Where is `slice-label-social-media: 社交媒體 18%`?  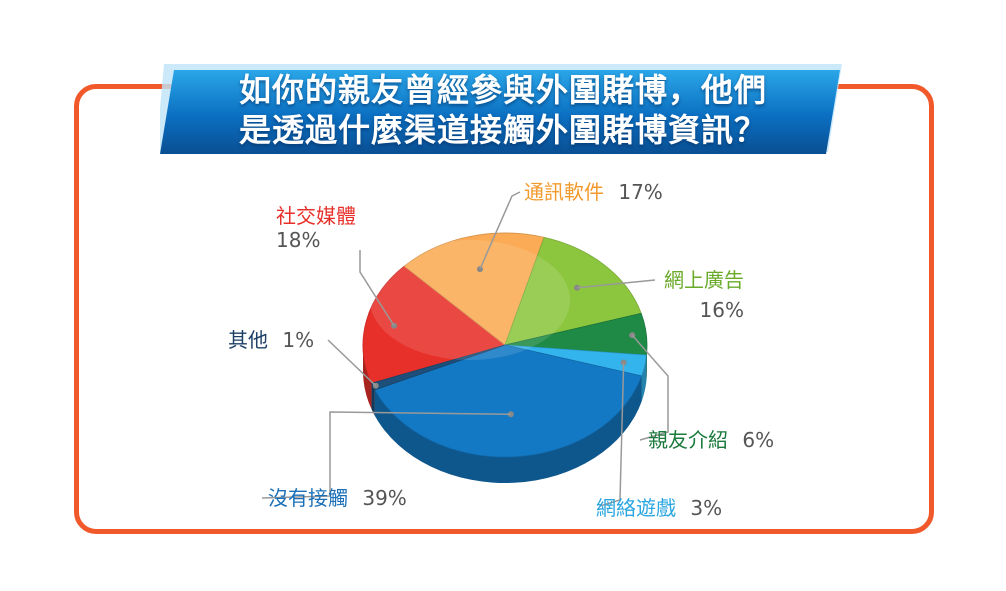 slice-label-social-media: 社交媒體 18% is located at coordinates (316, 228).